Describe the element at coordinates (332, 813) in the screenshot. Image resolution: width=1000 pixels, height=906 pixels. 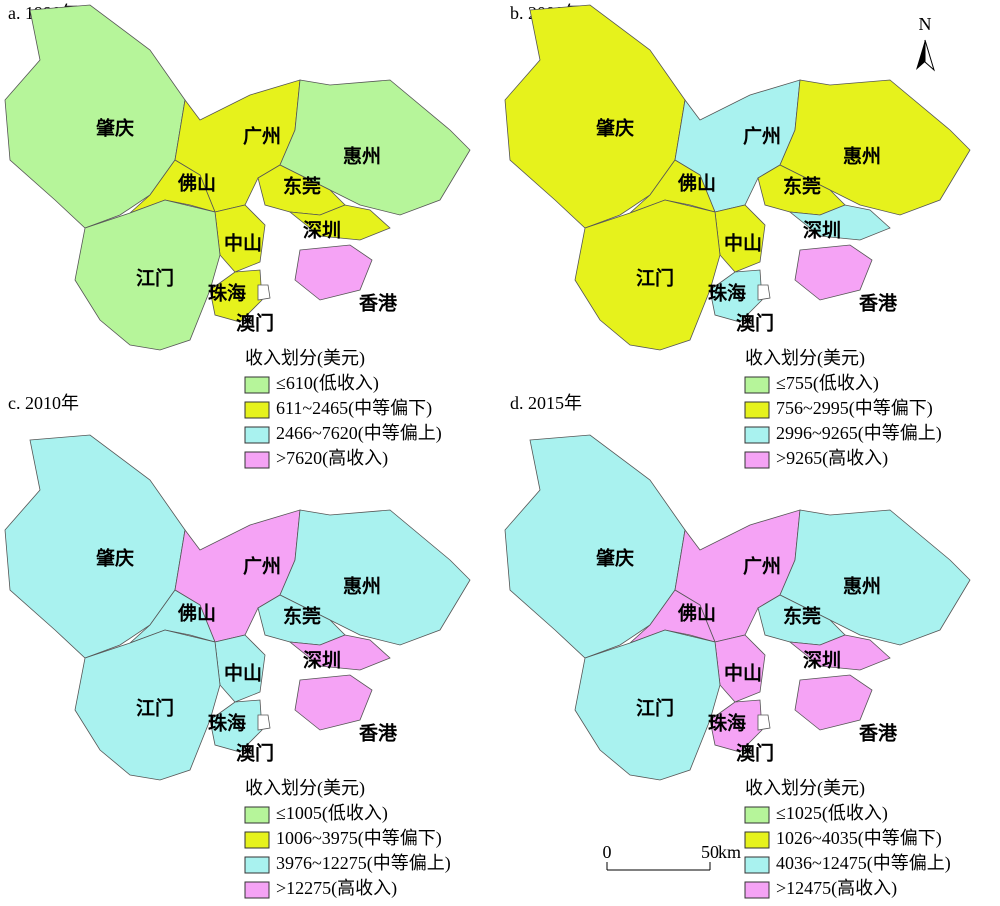
I see `legend-label: ≤1005(低收入)` at that location.